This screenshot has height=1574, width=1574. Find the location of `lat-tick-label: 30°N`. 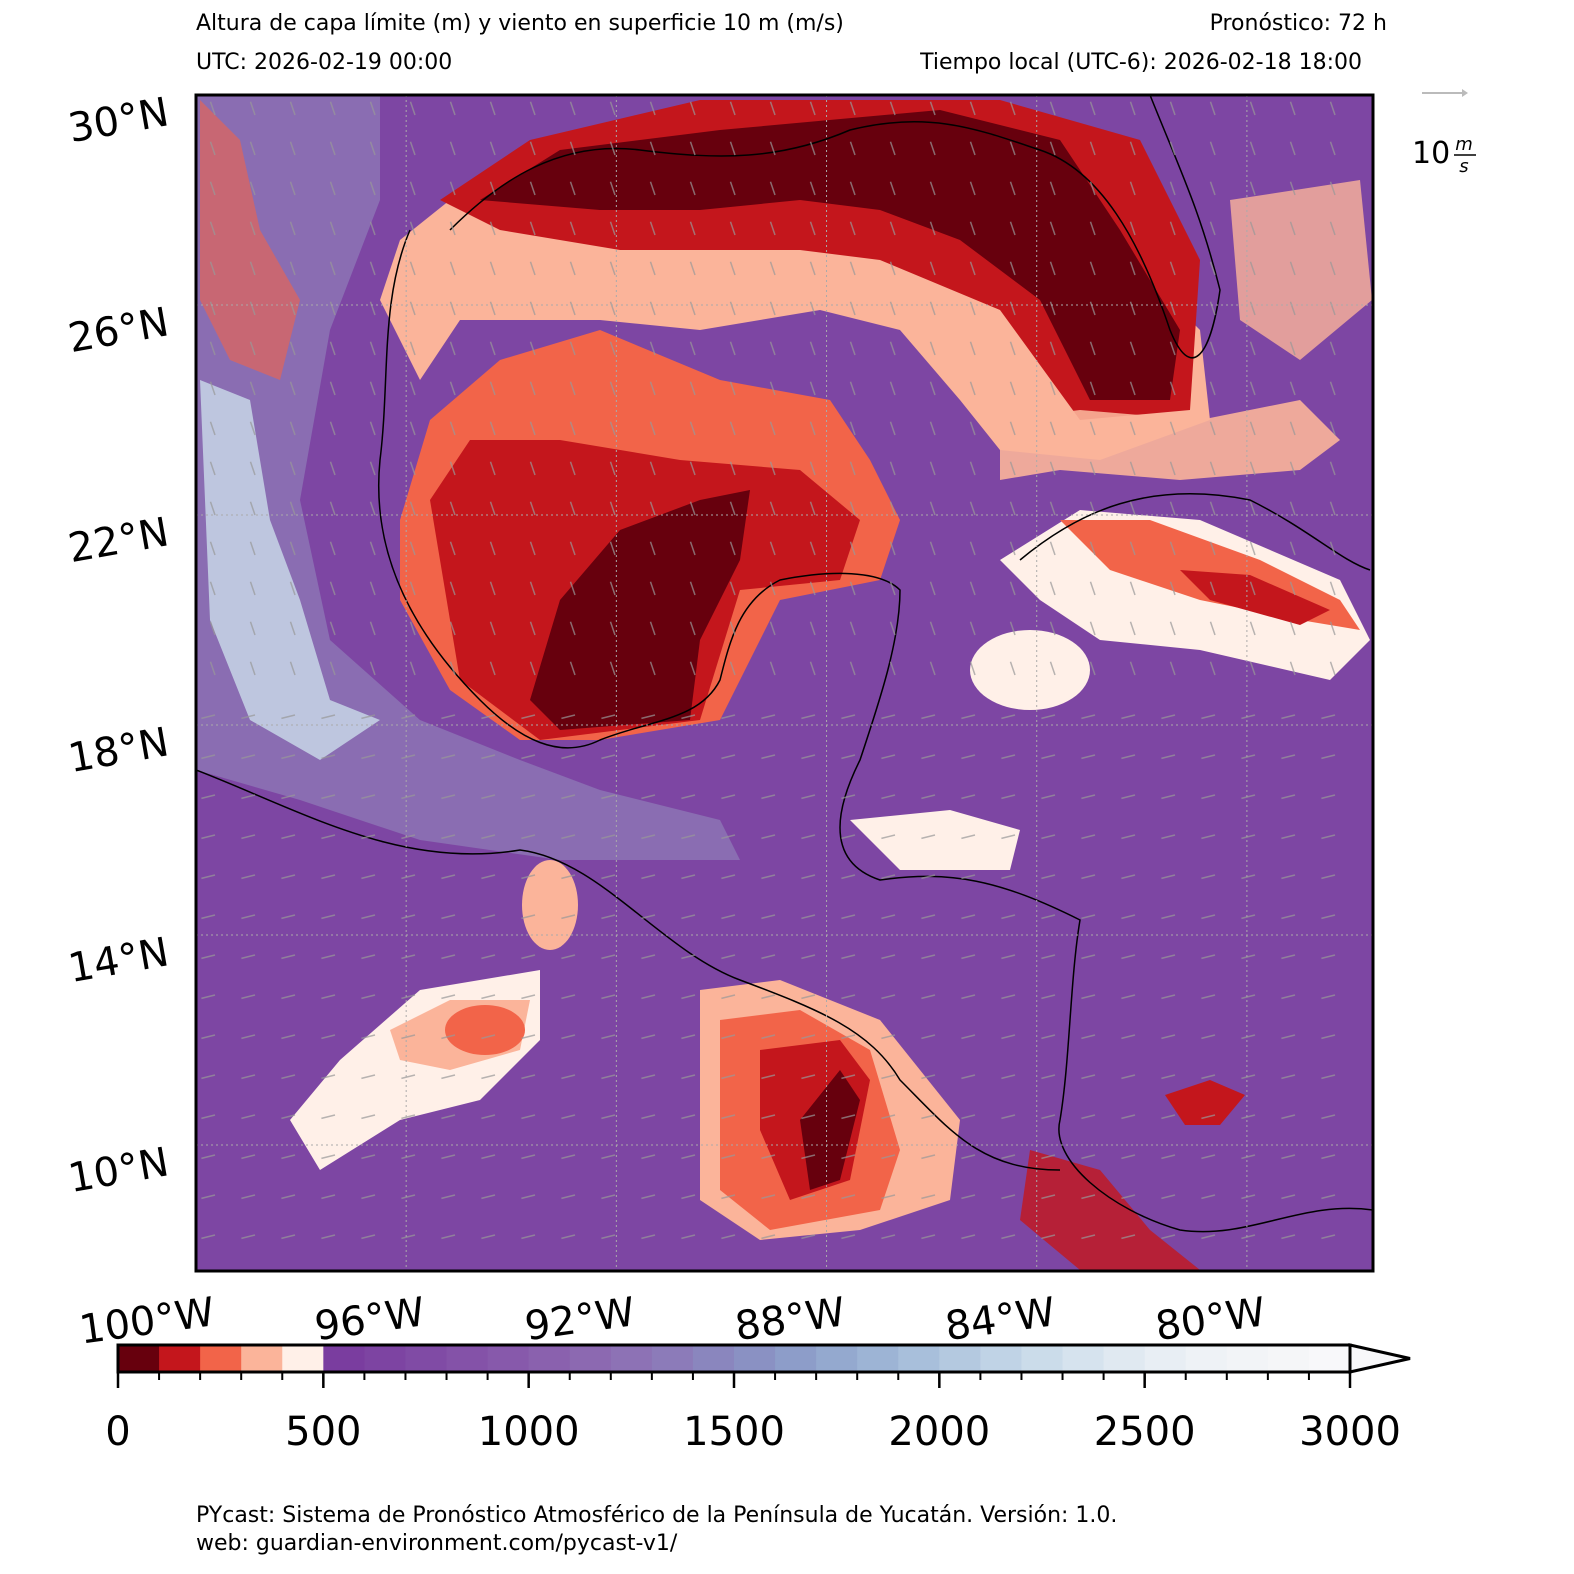

lat-tick-label: 30°N is located at coordinates (118, 120).